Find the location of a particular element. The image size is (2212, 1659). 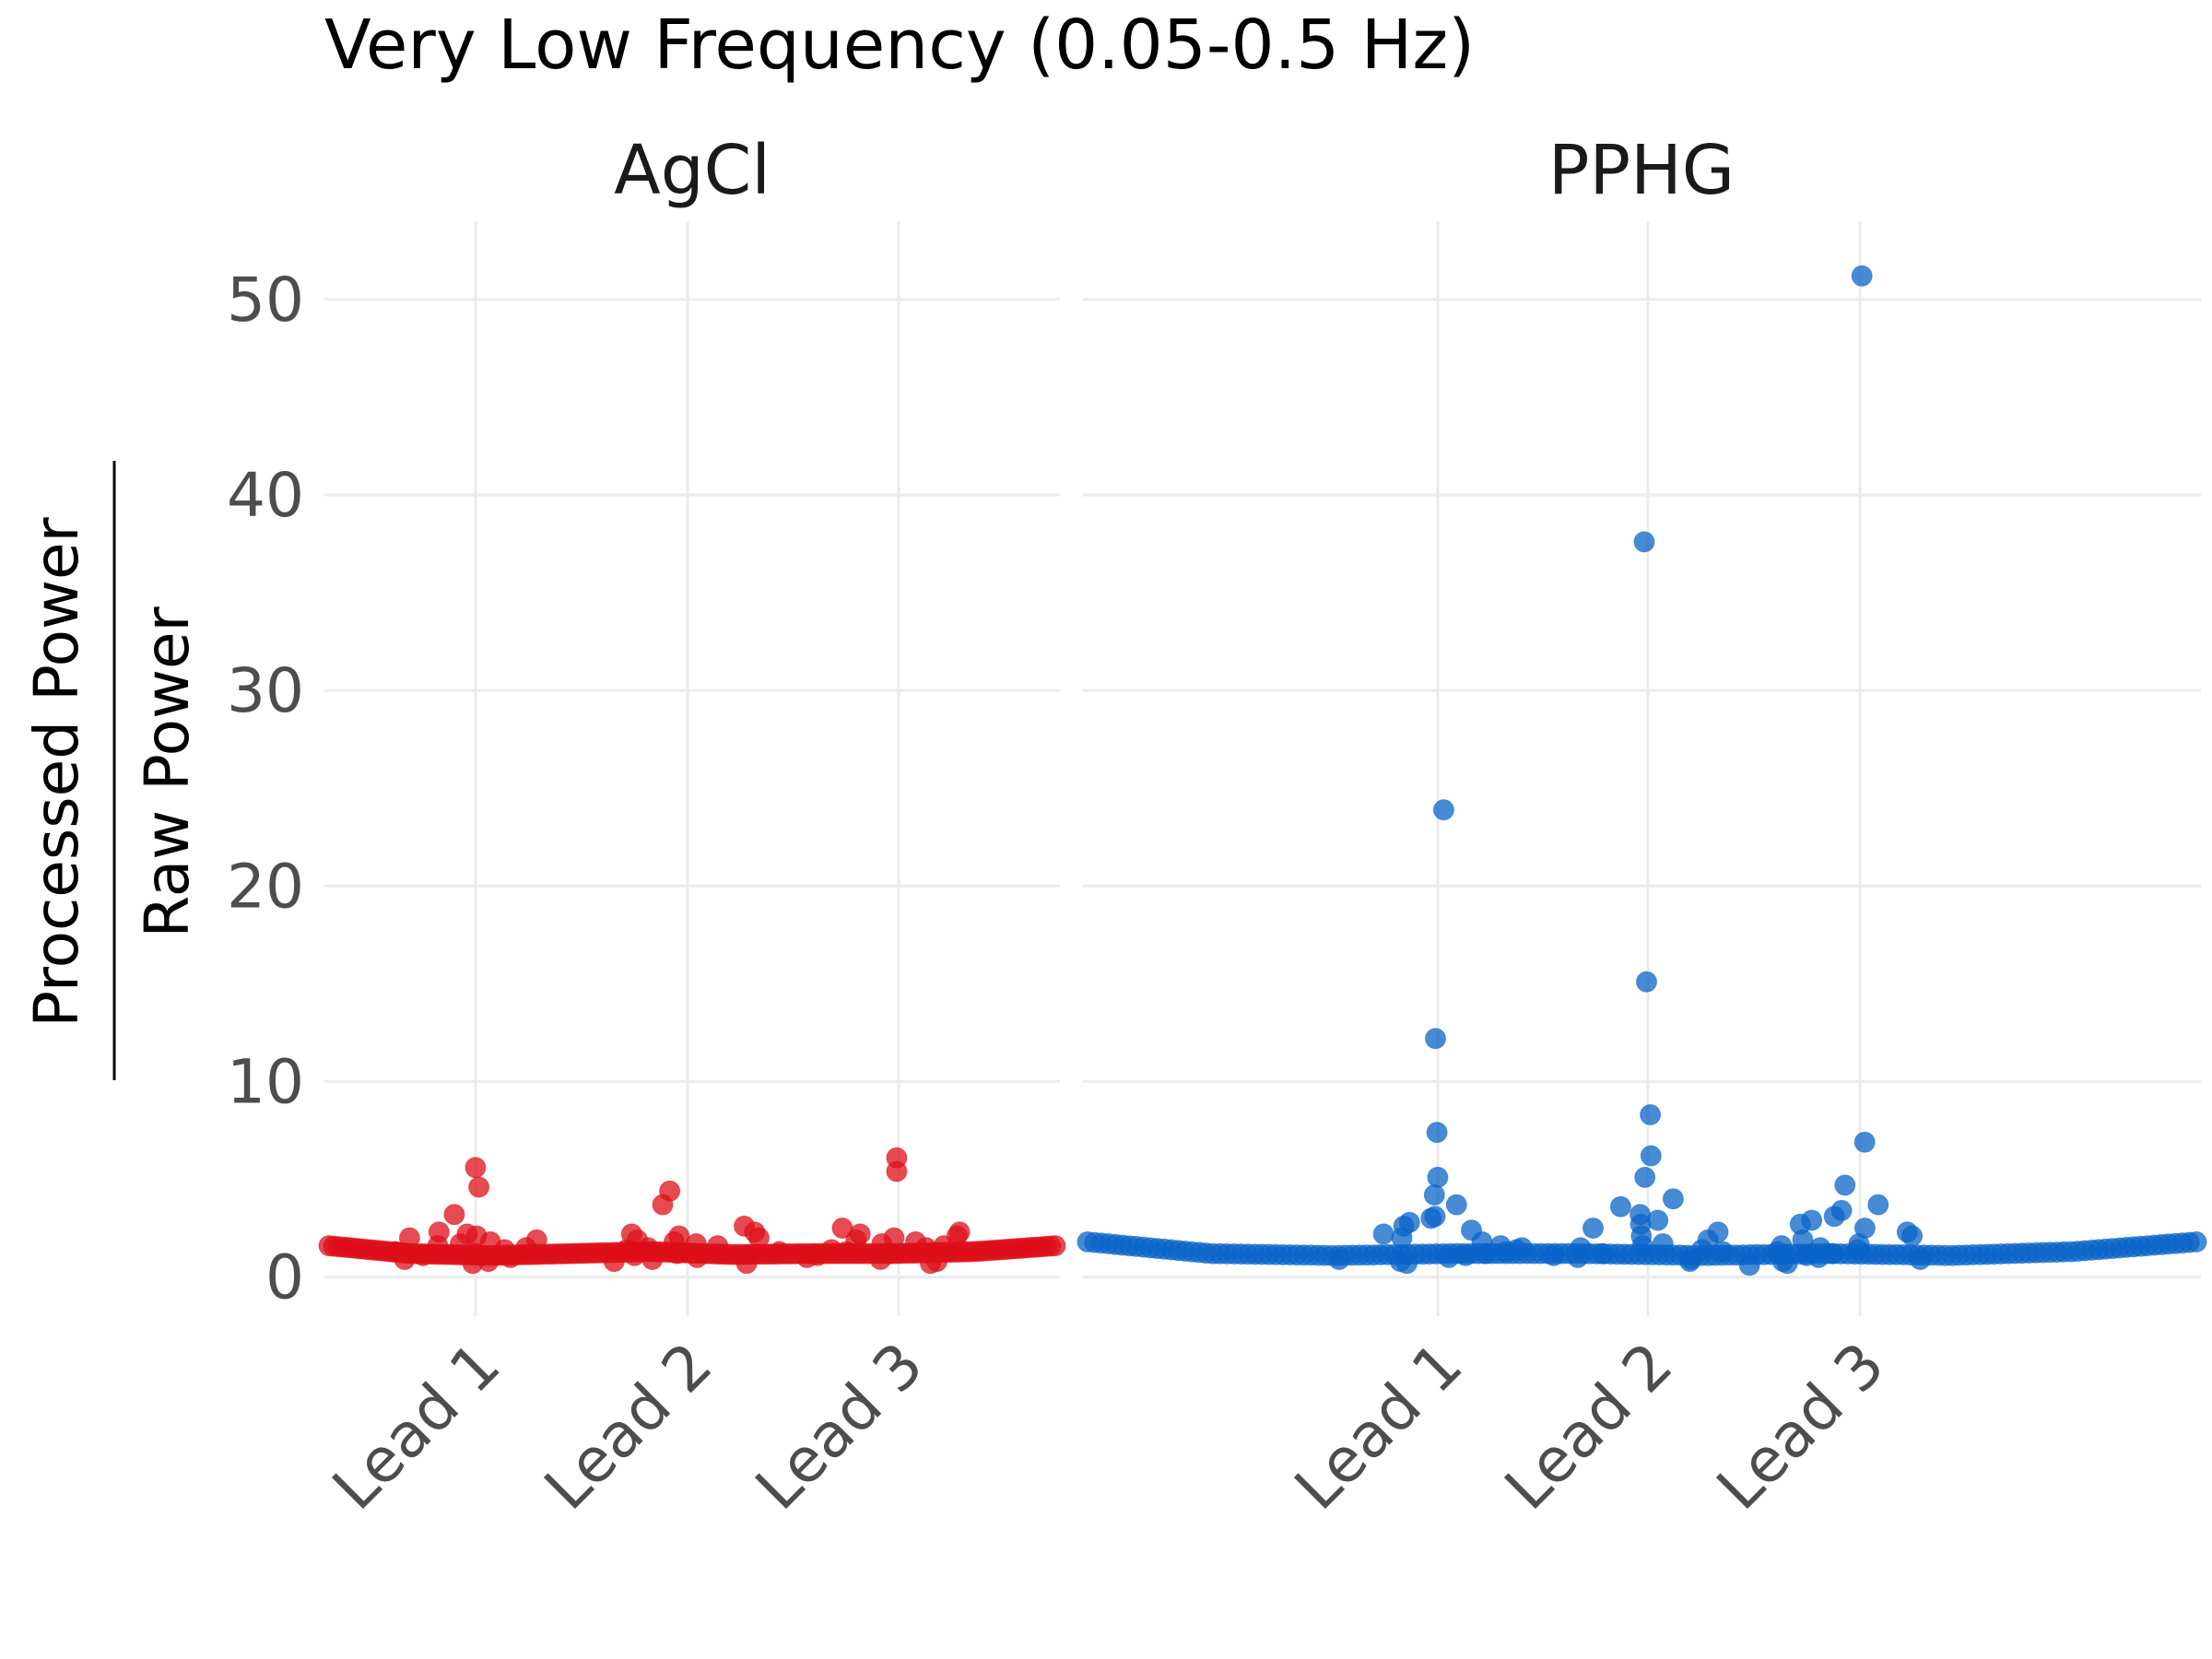

y-tick-label: 40 is located at coordinates (265, 495).